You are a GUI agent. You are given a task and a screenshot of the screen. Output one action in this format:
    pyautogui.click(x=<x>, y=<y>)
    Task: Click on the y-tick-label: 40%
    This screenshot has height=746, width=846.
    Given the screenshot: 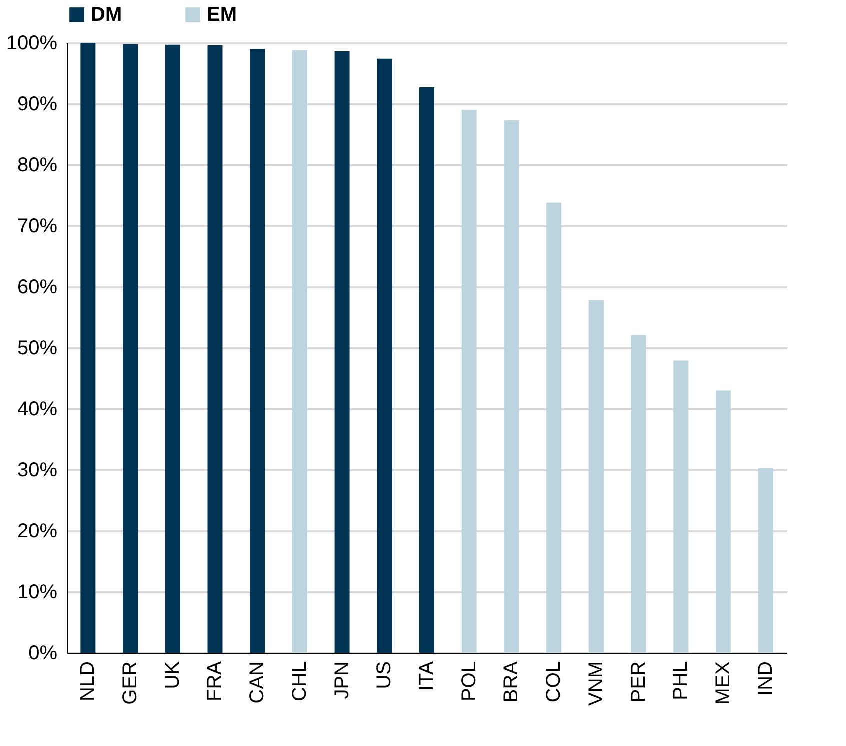 What is the action you would take?
    pyautogui.click(x=37, y=409)
    